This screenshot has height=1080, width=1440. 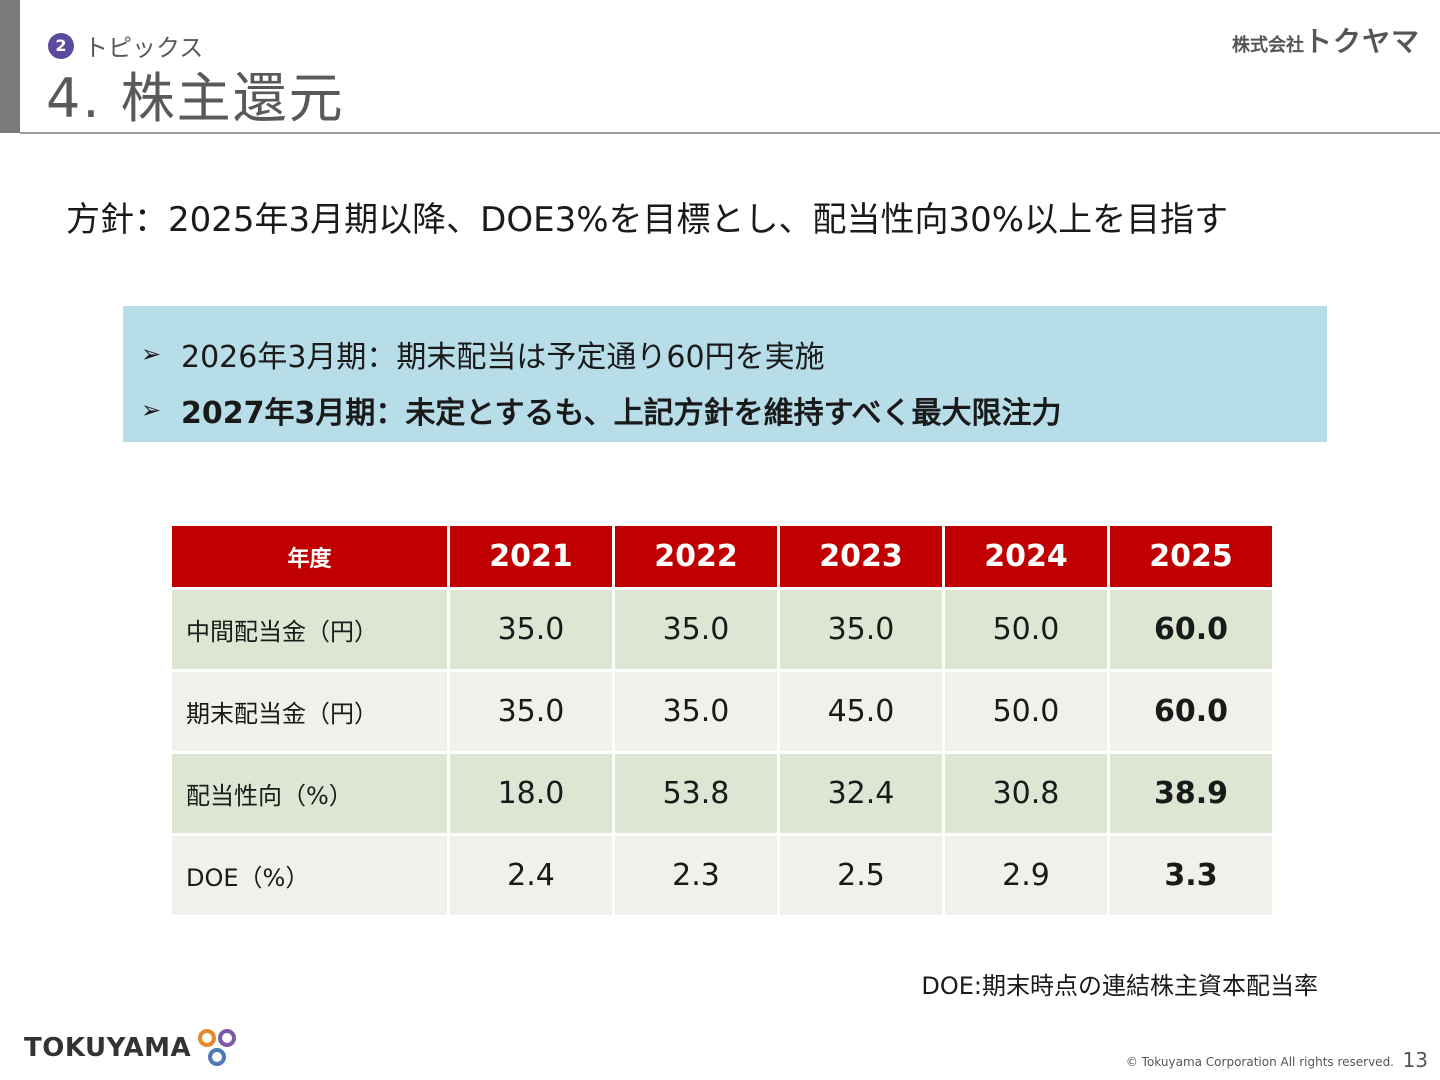 What do you see at coordinates (1026, 793) in the screenshot?
I see `table-cell: 30.8` at bounding box center [1026, 793].